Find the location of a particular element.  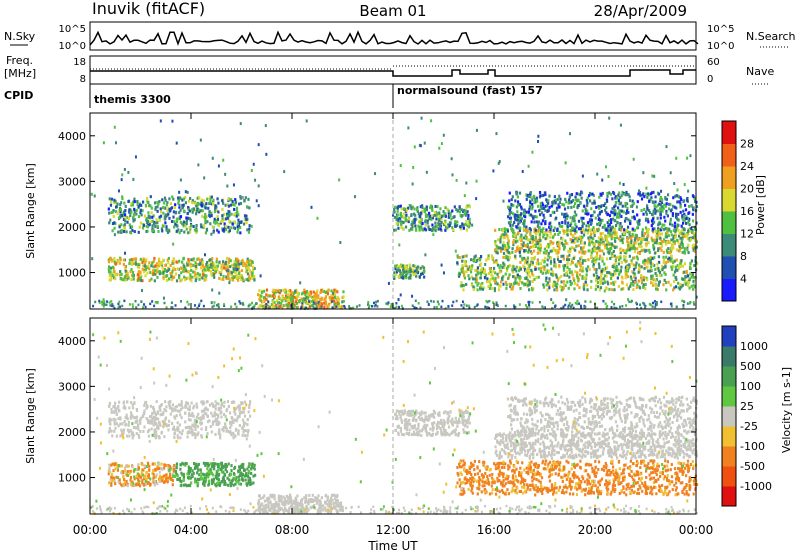

y-tick-label: 3000 is located at coordinates (72, 181).